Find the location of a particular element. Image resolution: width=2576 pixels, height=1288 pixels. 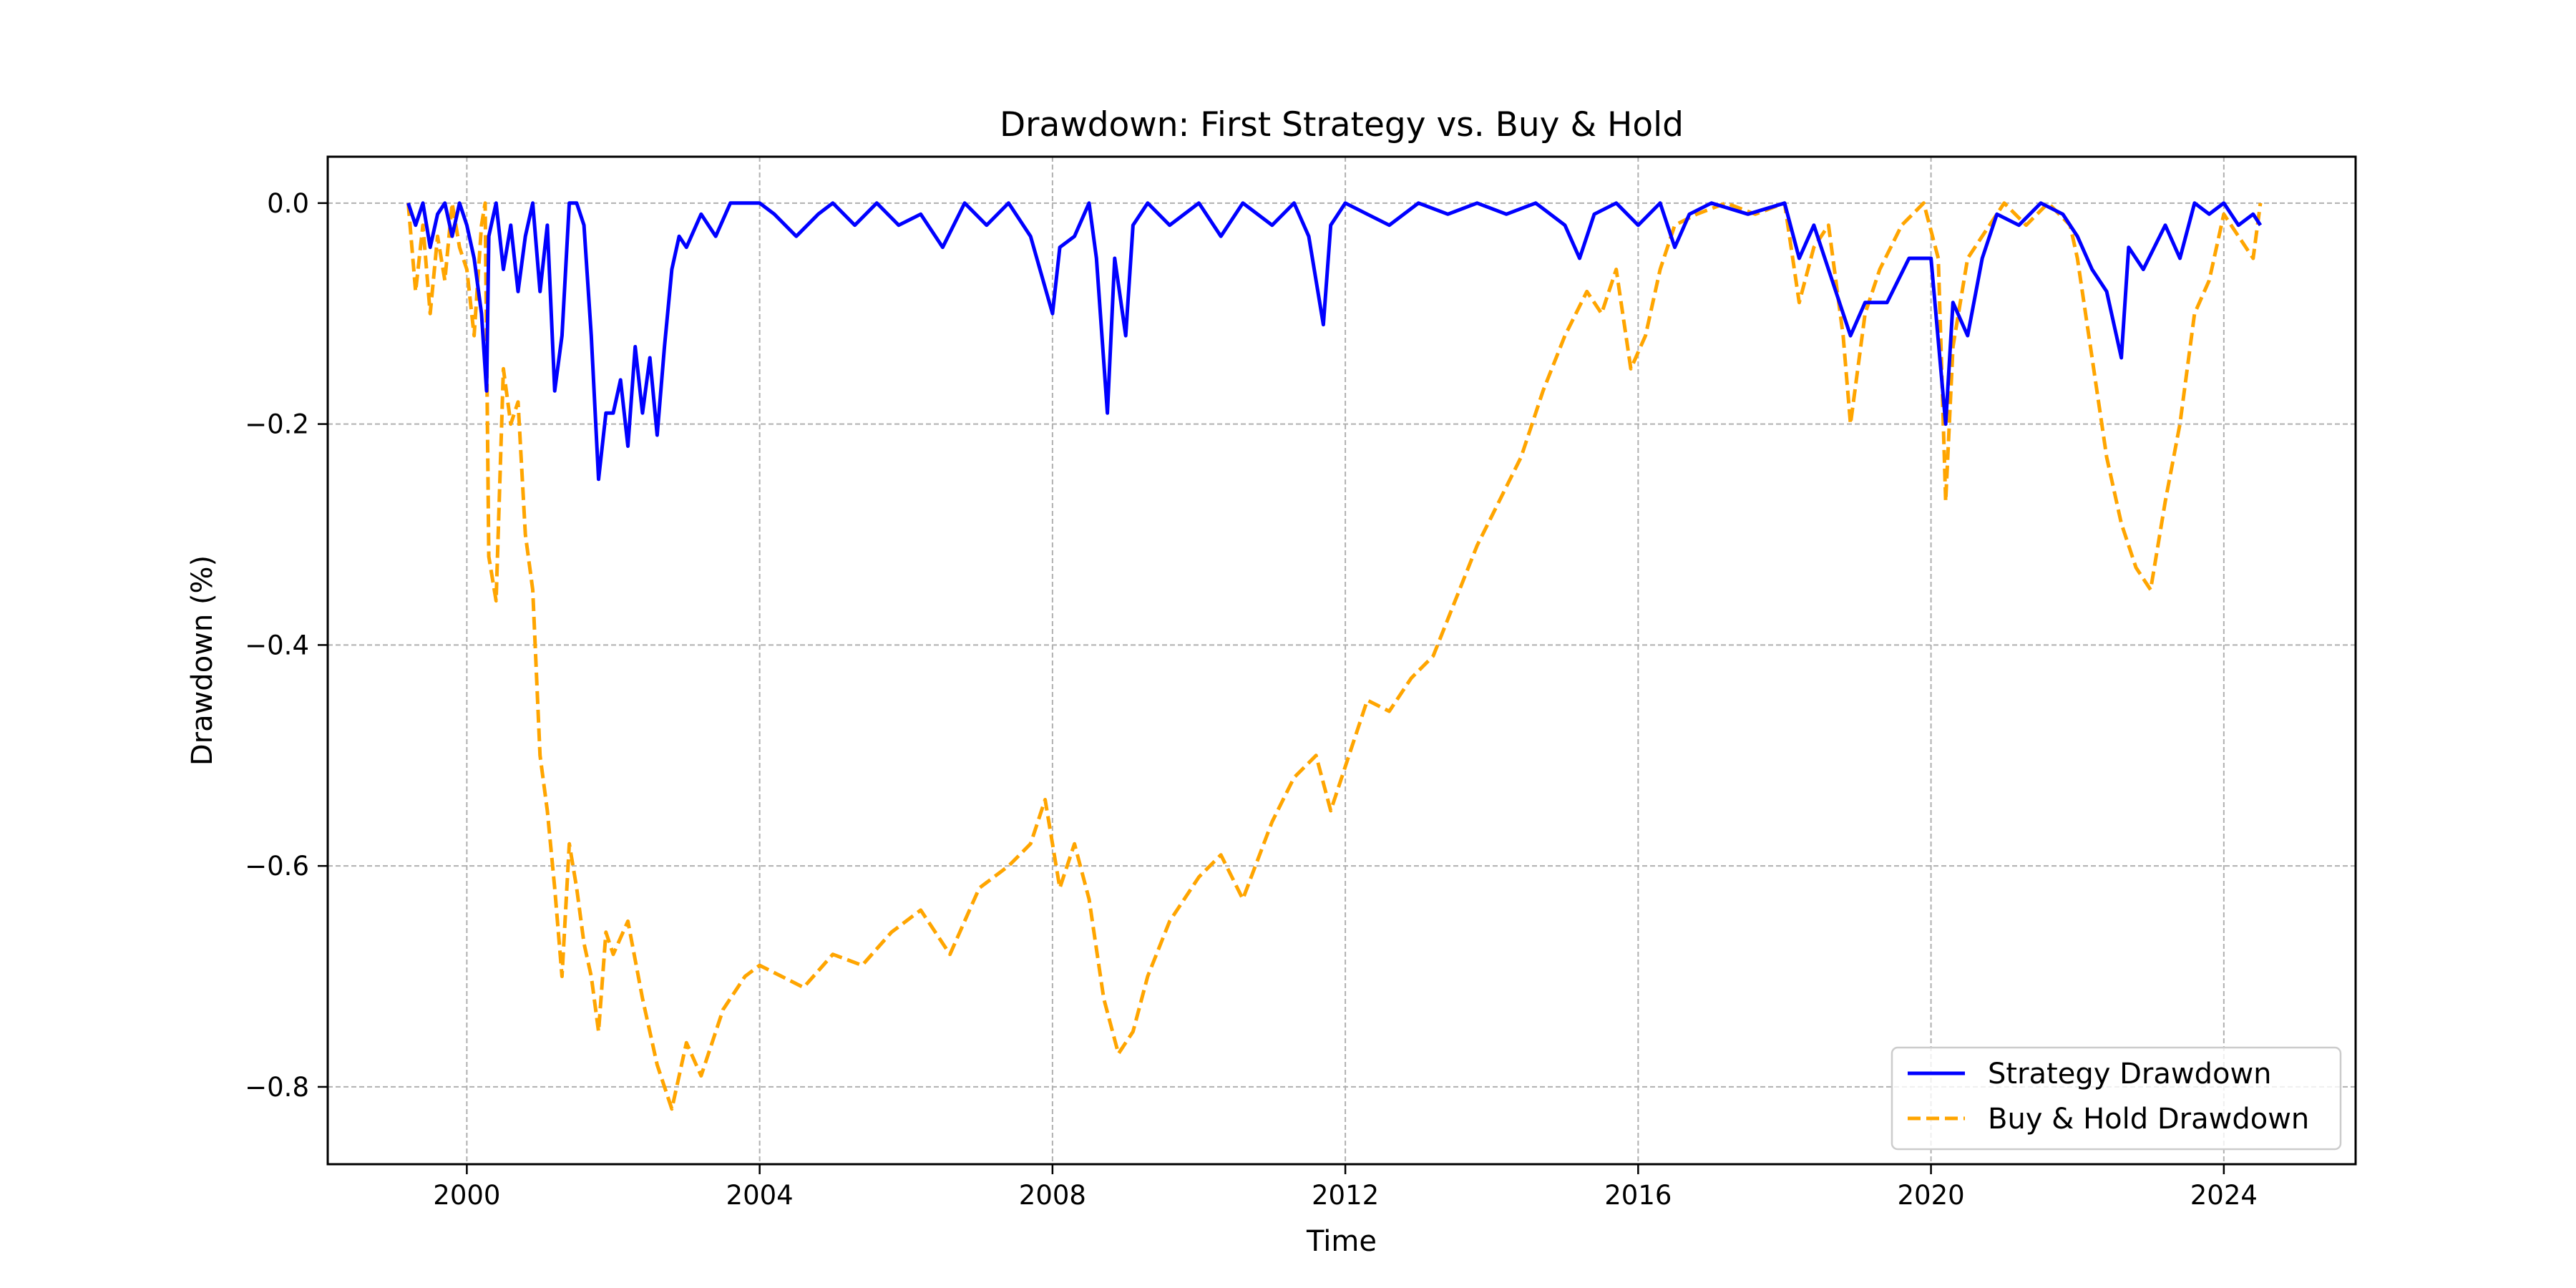

y-tick-label: 0.0 is located at coordinates (288, 203).